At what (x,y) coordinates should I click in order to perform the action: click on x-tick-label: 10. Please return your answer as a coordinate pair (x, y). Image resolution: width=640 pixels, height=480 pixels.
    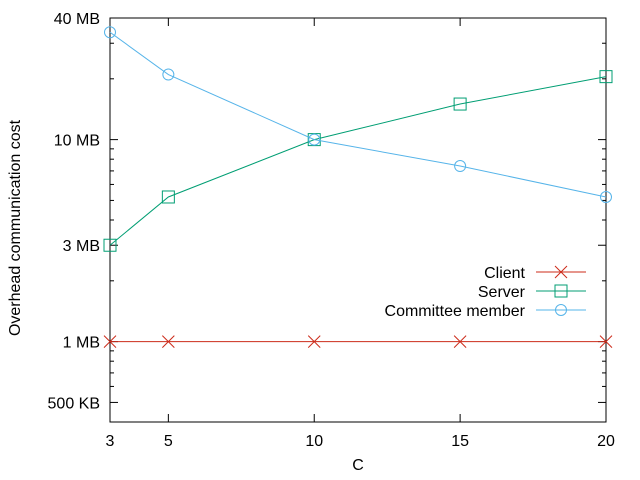
    Looking at the image, I should click on (314, 441).